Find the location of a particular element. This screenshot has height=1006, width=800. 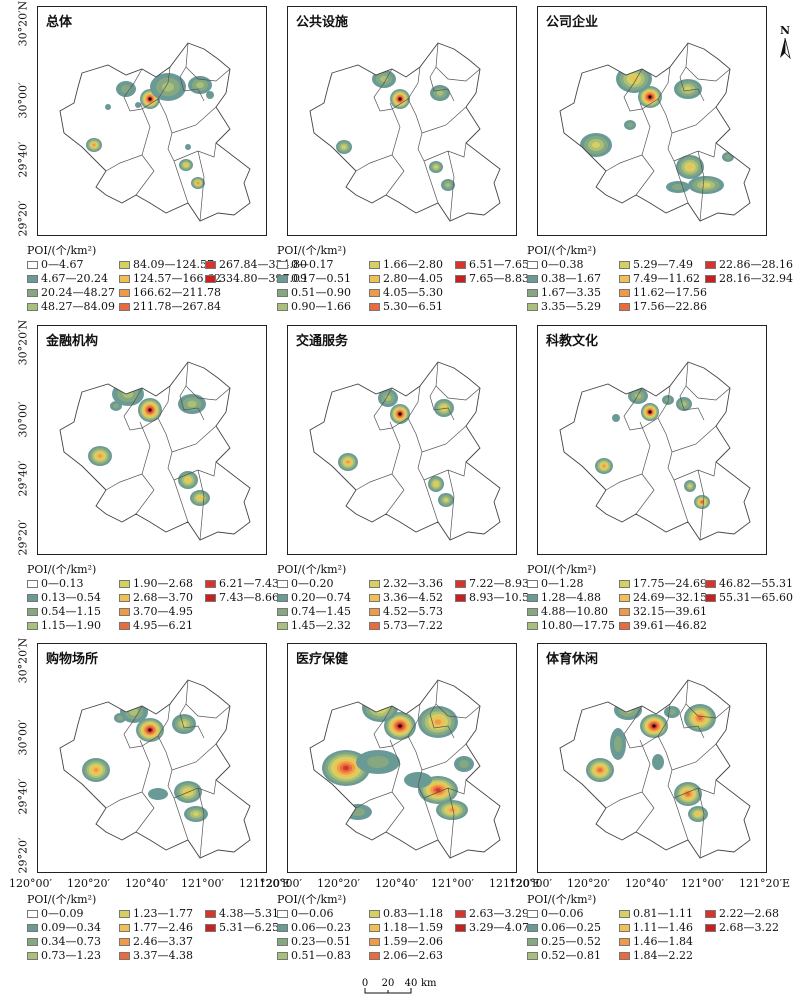

longitude-tick: 120°20′ is located at coordinates (588, 883).